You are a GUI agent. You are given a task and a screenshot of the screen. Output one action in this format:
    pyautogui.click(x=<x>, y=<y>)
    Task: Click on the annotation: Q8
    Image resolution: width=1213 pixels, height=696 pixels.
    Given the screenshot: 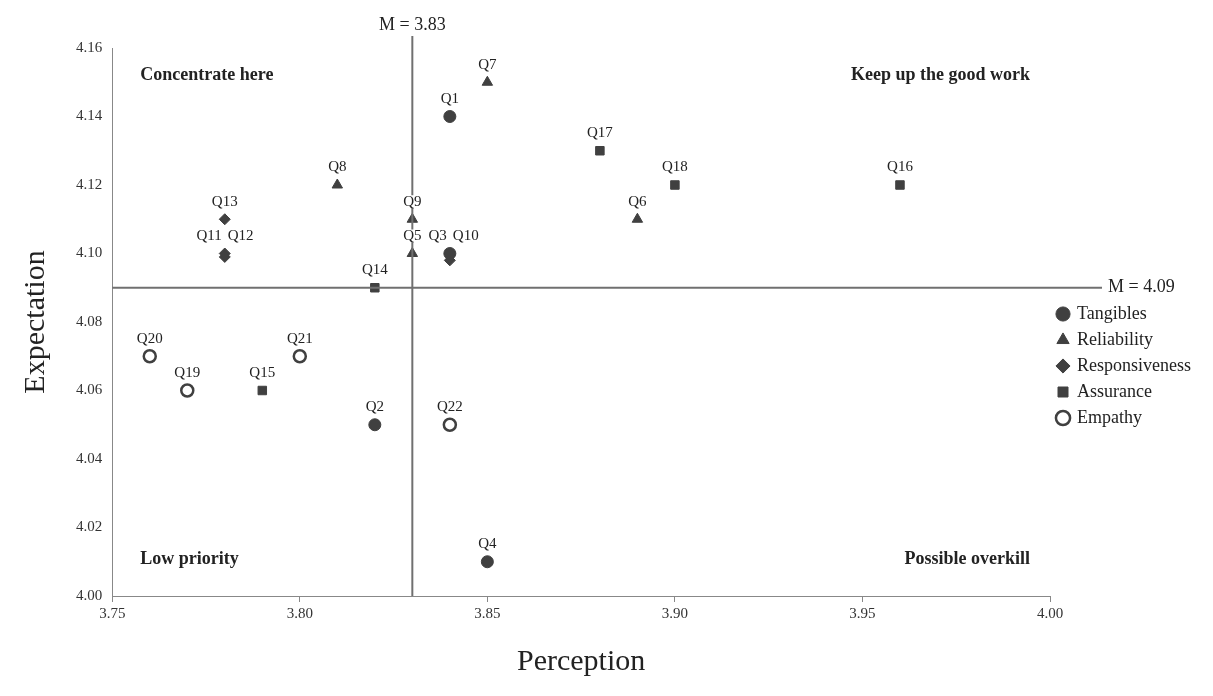 What is the action you would take?
    pyautogui.click(x=337, y=166)
    